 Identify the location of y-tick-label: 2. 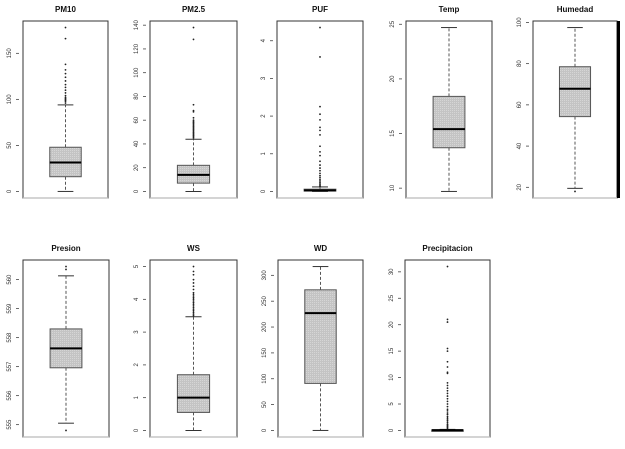
(264, 116).